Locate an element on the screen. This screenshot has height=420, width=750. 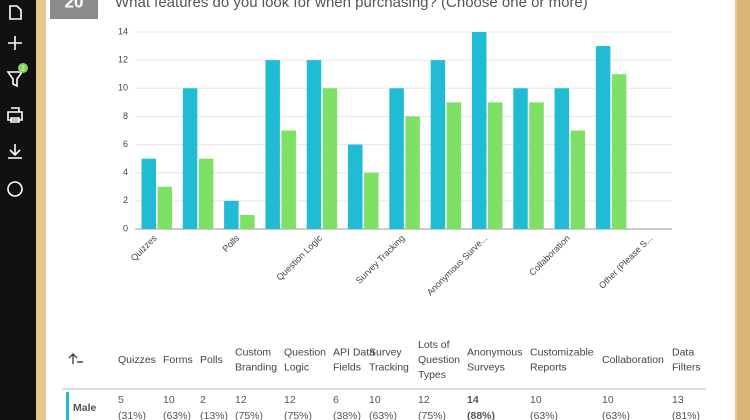
column-header: Question Logic is located at coordinates (305, 359).